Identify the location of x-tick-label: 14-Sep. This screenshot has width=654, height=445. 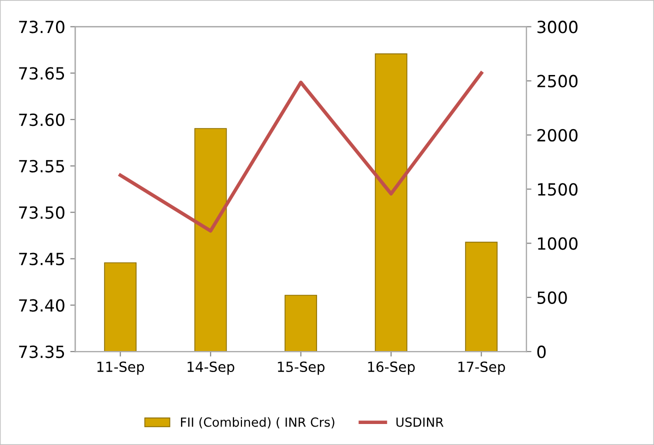
(211, 368).